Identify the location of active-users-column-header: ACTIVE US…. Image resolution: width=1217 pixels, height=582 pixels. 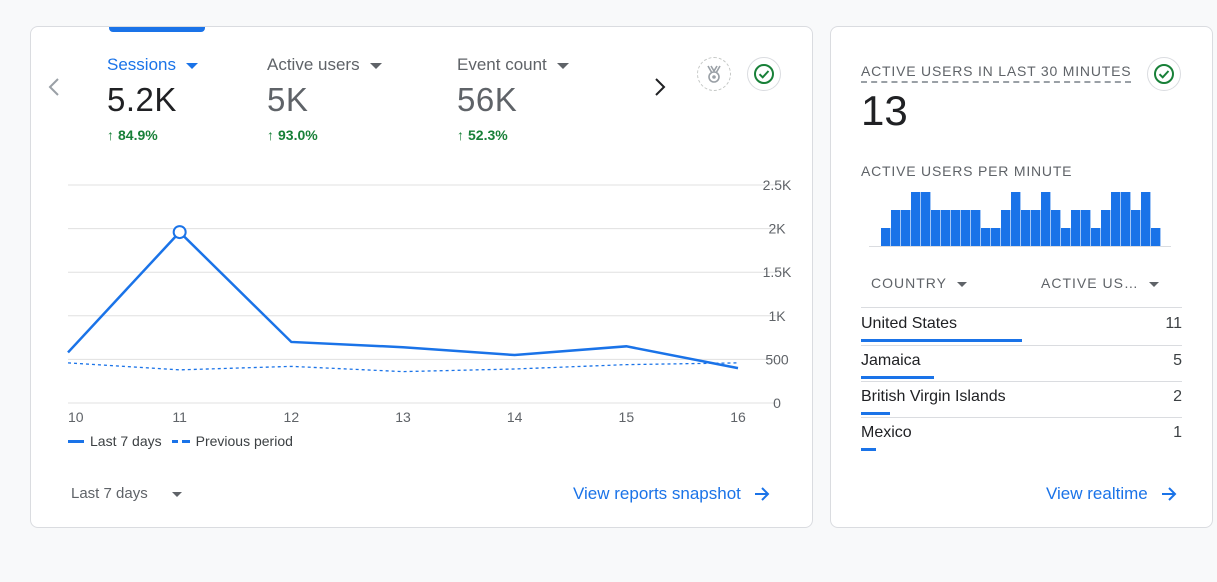
(1100, 283).